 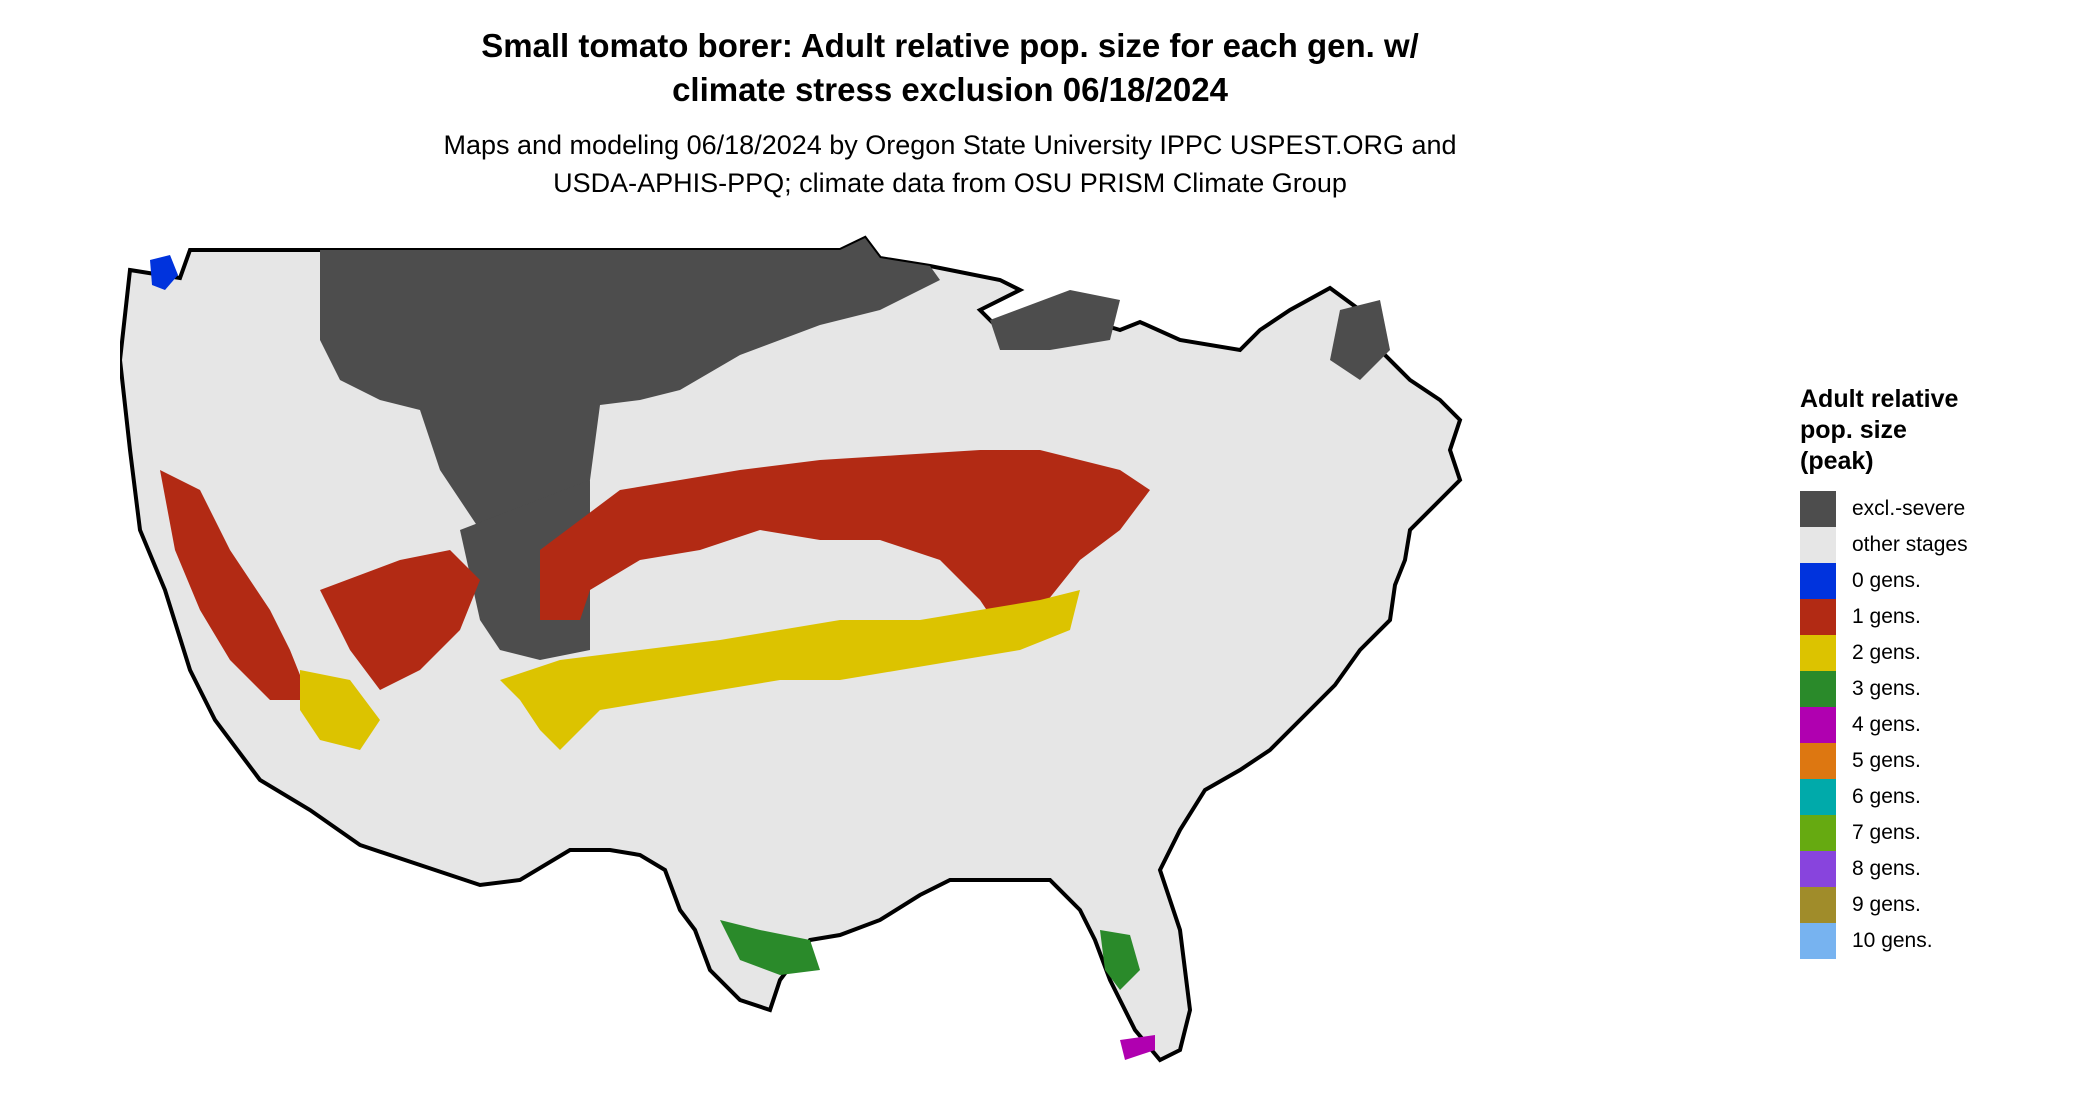 What do you see at coordinates (950, 89) in the screenshot?
I see `title-line-2: climate stress exclusion 06/18/2024` at bounding box center [950, 89].